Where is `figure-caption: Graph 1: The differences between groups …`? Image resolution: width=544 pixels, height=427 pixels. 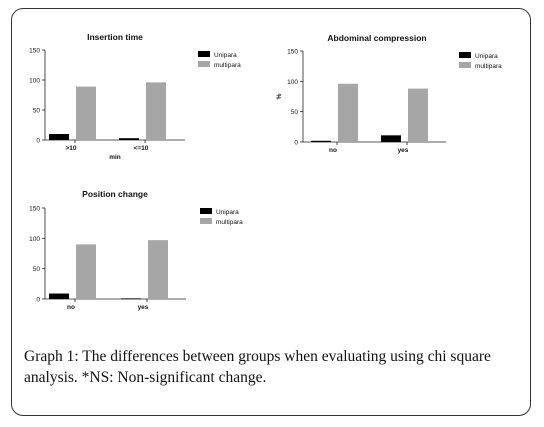 figure-caption: Graph 1: The differences between groups … is located at coordinates (276, 367).